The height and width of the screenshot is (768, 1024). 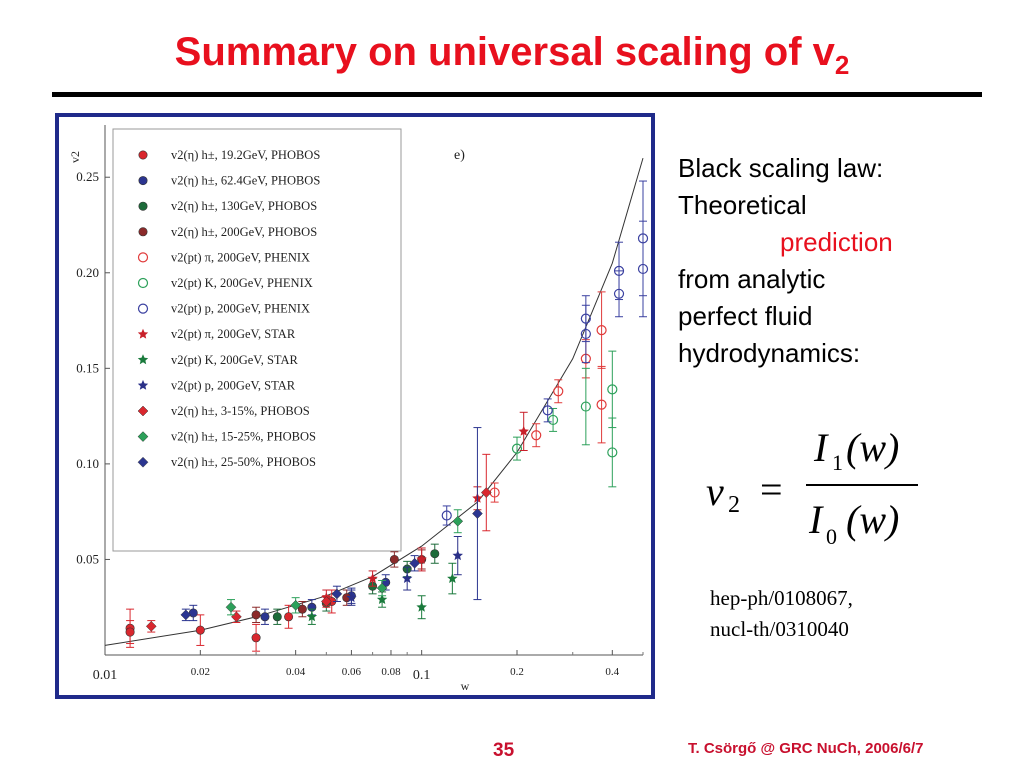 I want to click on explanation-line-6: hydrodynamics:, so click(x=769, y=353).